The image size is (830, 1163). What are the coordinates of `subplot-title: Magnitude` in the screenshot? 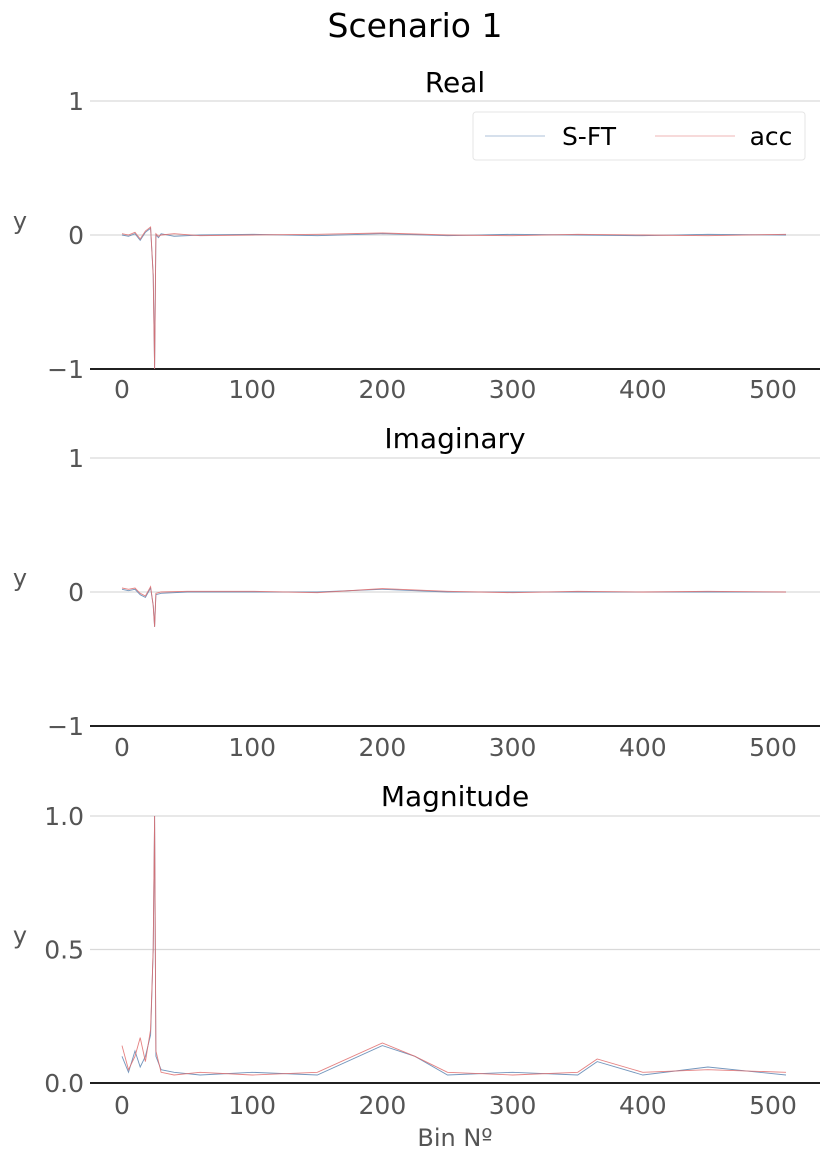 It's located at (455, 796).